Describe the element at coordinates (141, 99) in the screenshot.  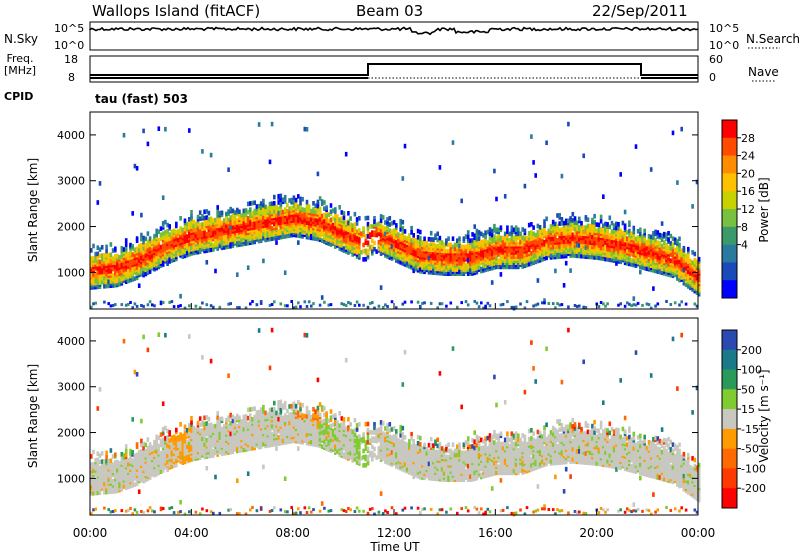
I see `cpid-text: tau (fast) 503` at that location.